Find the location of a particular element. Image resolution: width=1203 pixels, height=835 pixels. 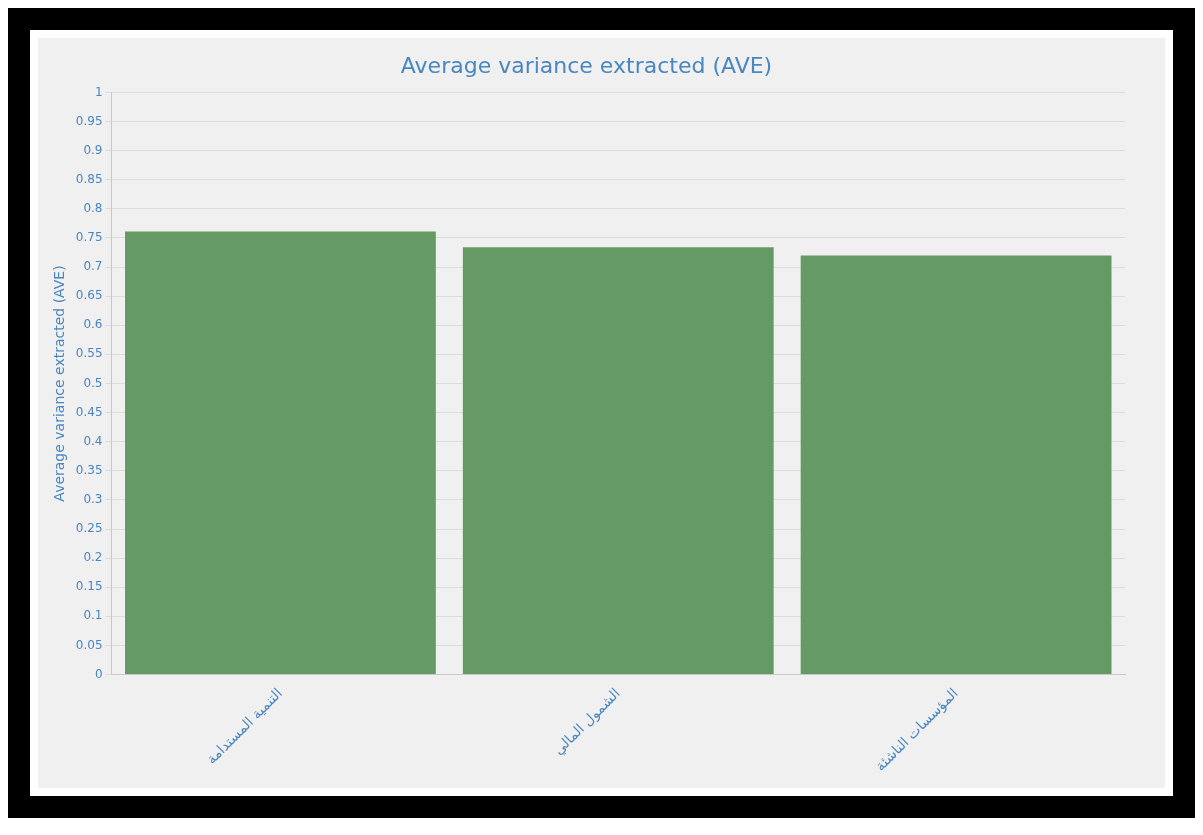

y-tick-label: 0.3 is located at coordinates (93, 499).